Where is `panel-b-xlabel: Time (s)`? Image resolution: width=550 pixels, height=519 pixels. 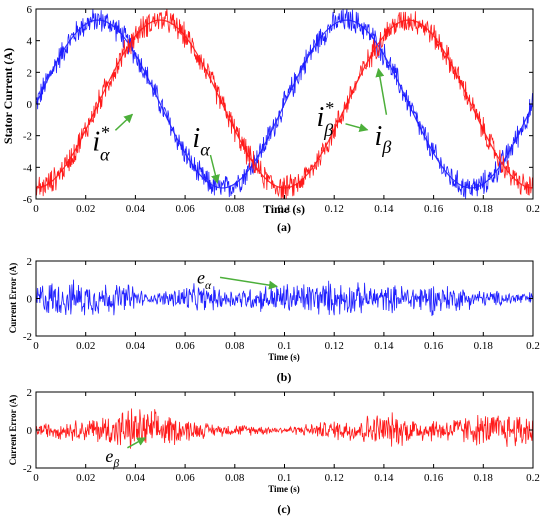
panel-b-xlabel: Time (s) is located at coordinates (284, 357).